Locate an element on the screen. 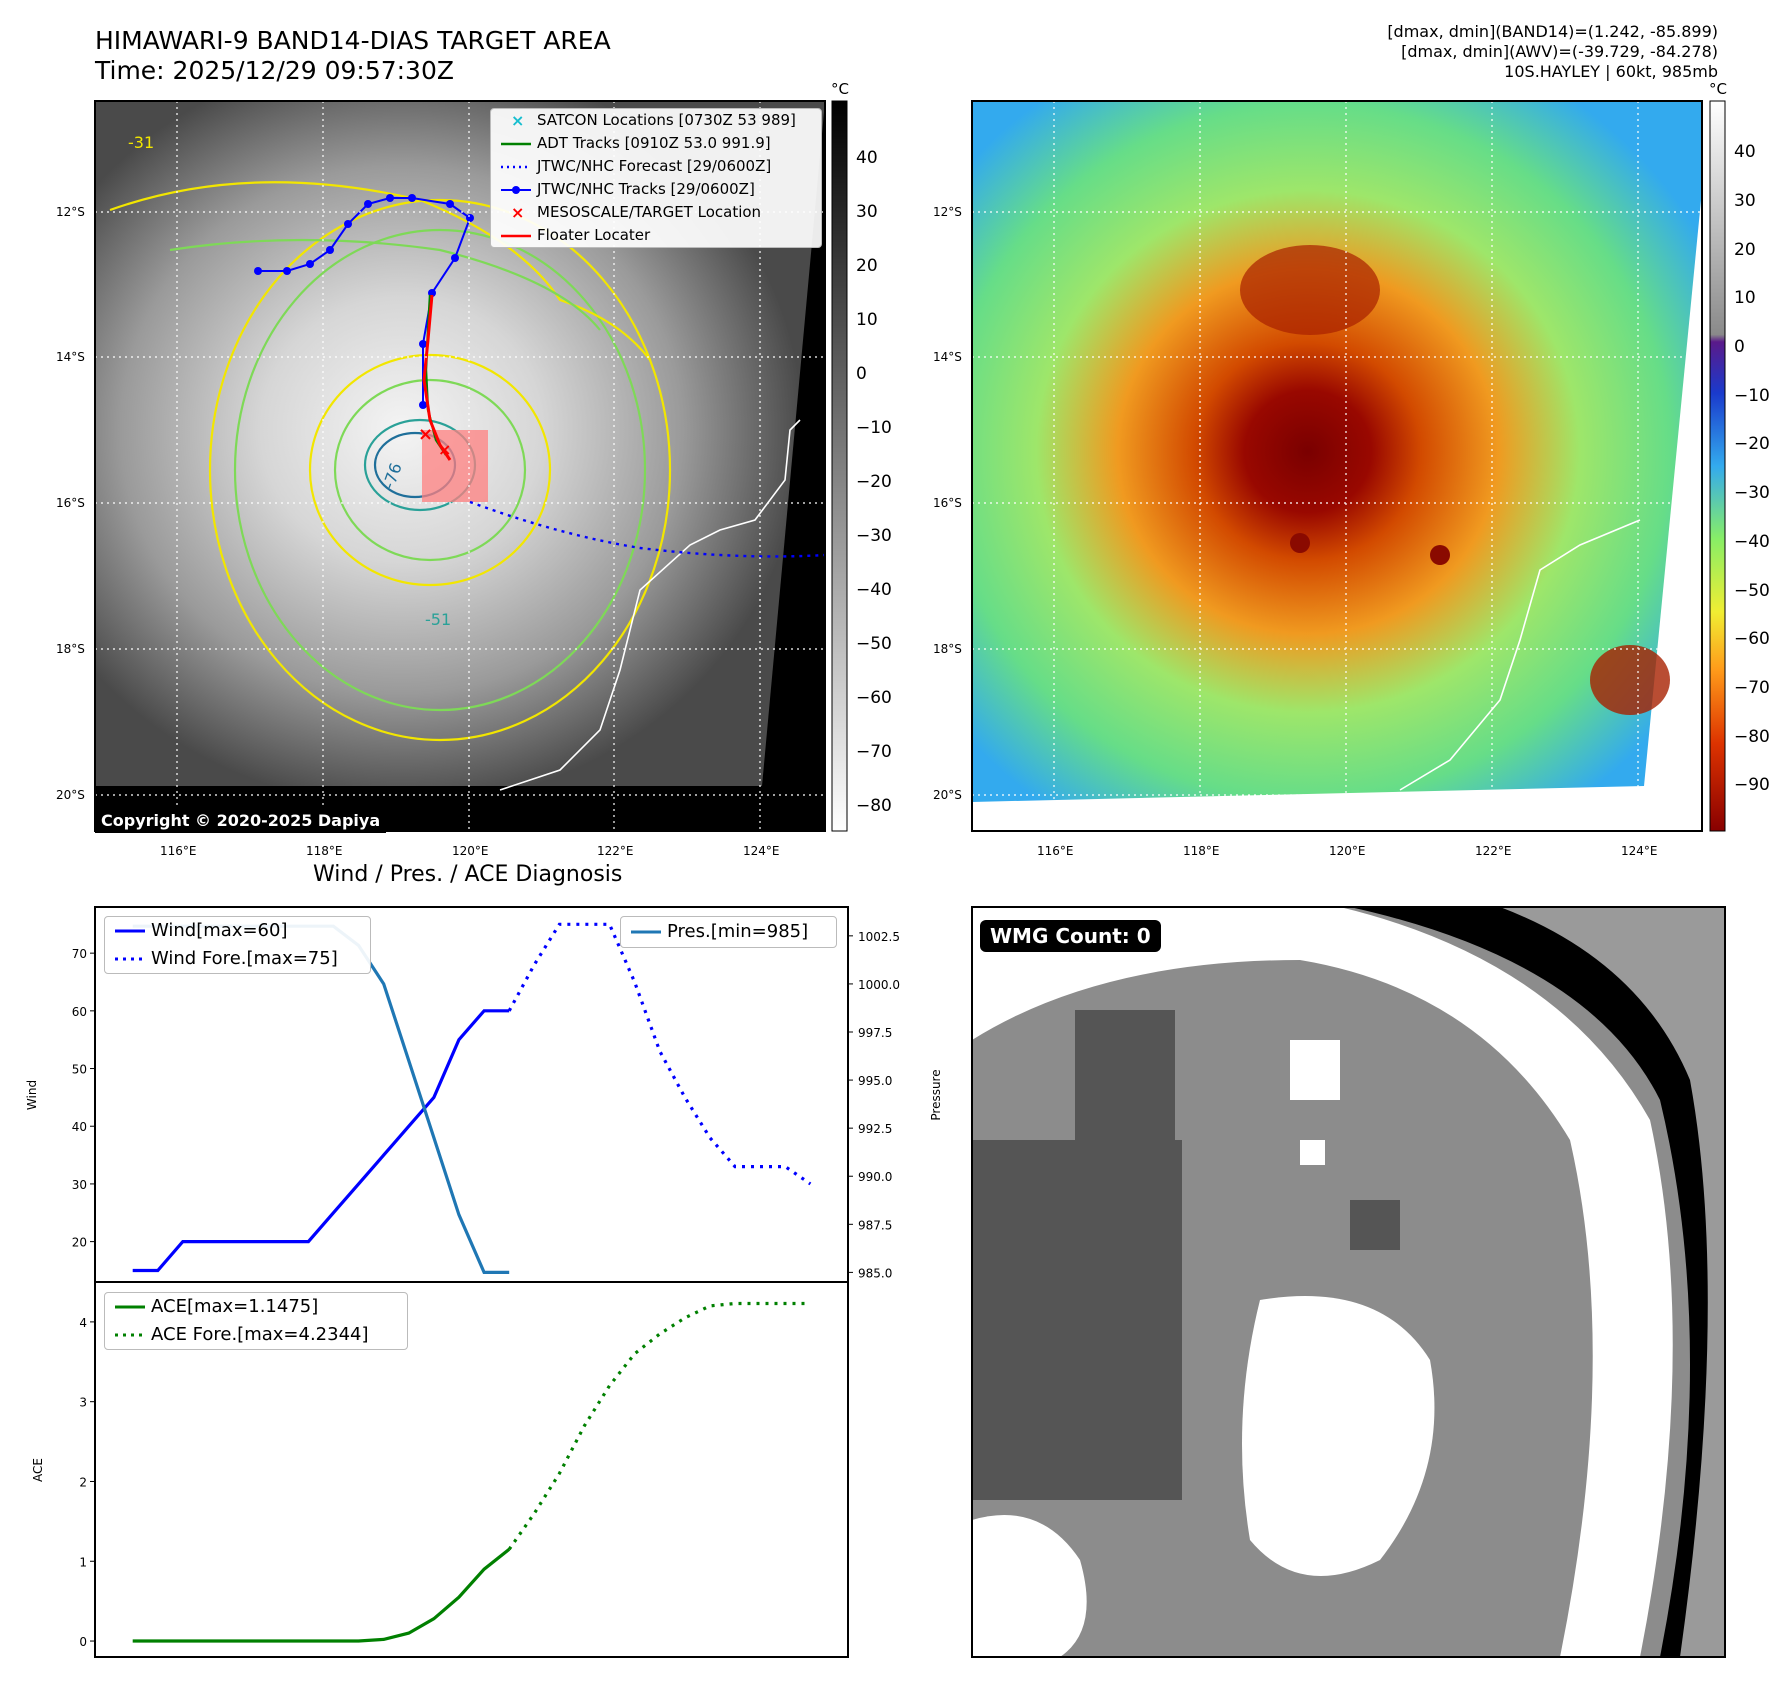 Image resolution: width=1788 pixels, height=1690 pixels. legend-item-floater: Floater Locater is located at coordinates (656, 235).